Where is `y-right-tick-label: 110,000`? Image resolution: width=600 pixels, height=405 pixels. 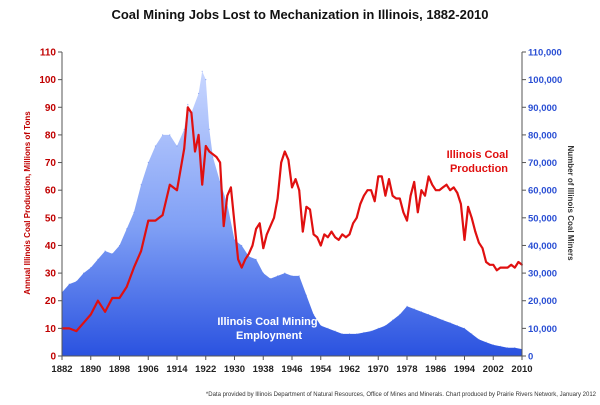
y-right-tick-label: 110,000 is located at coordinates (545, 53).